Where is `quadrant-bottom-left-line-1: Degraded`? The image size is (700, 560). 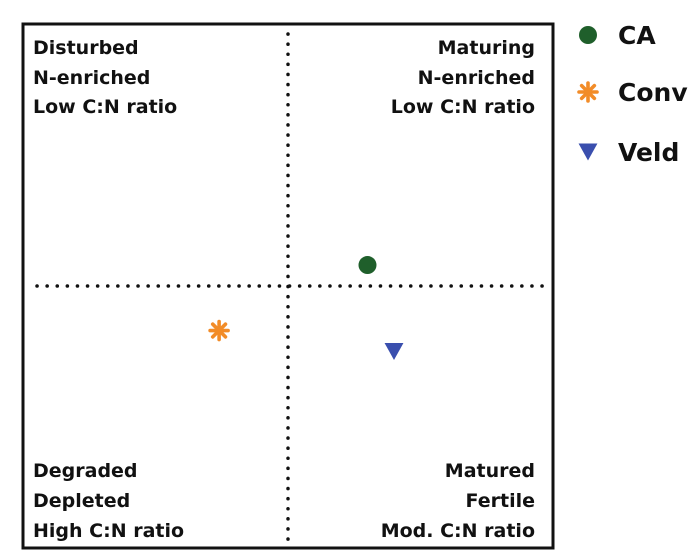 quadrant-bottom-left-line-1: Degraded is located at coordinates (85, 471).